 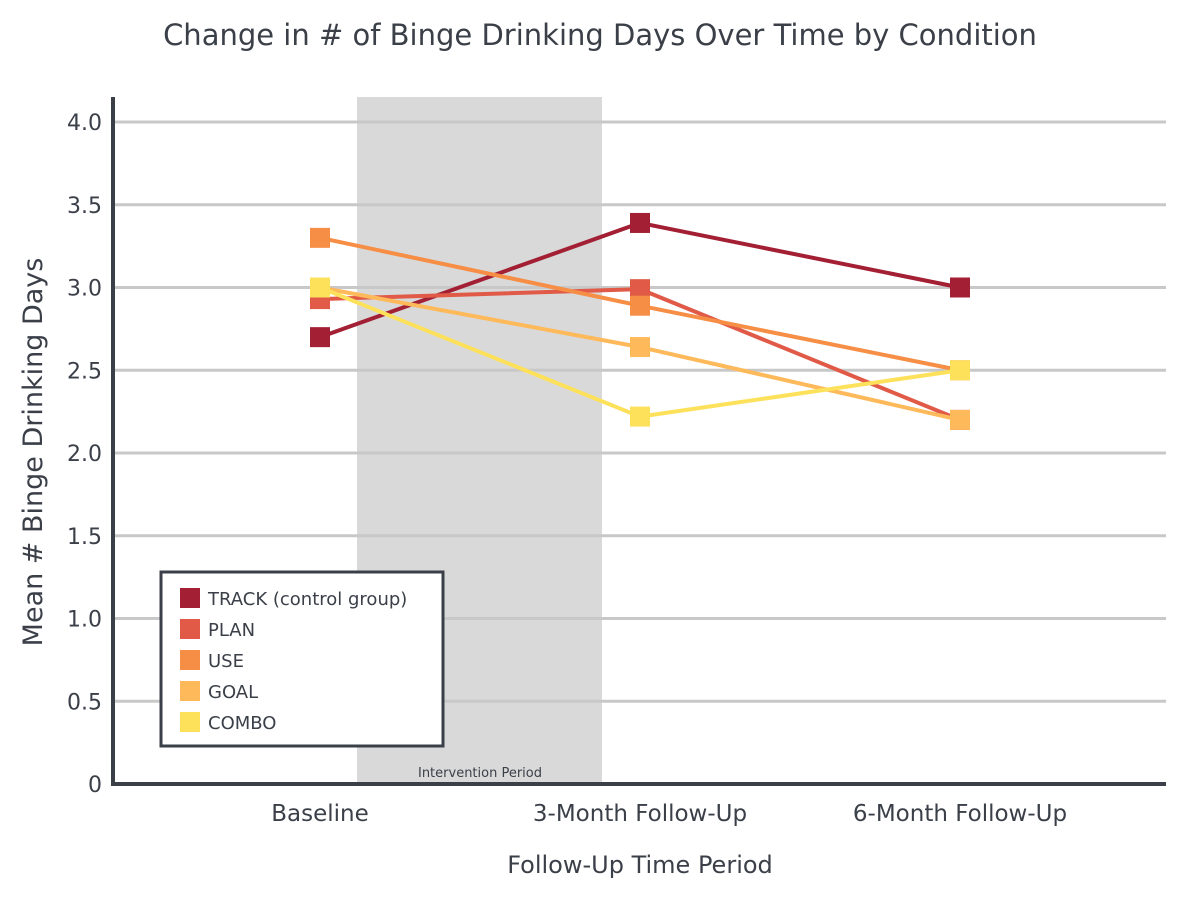 What do you see at coordinates (307, 599) in the screenshot?
I see `legend-label: TRACK (control group)` at bounding box center [307, 599].